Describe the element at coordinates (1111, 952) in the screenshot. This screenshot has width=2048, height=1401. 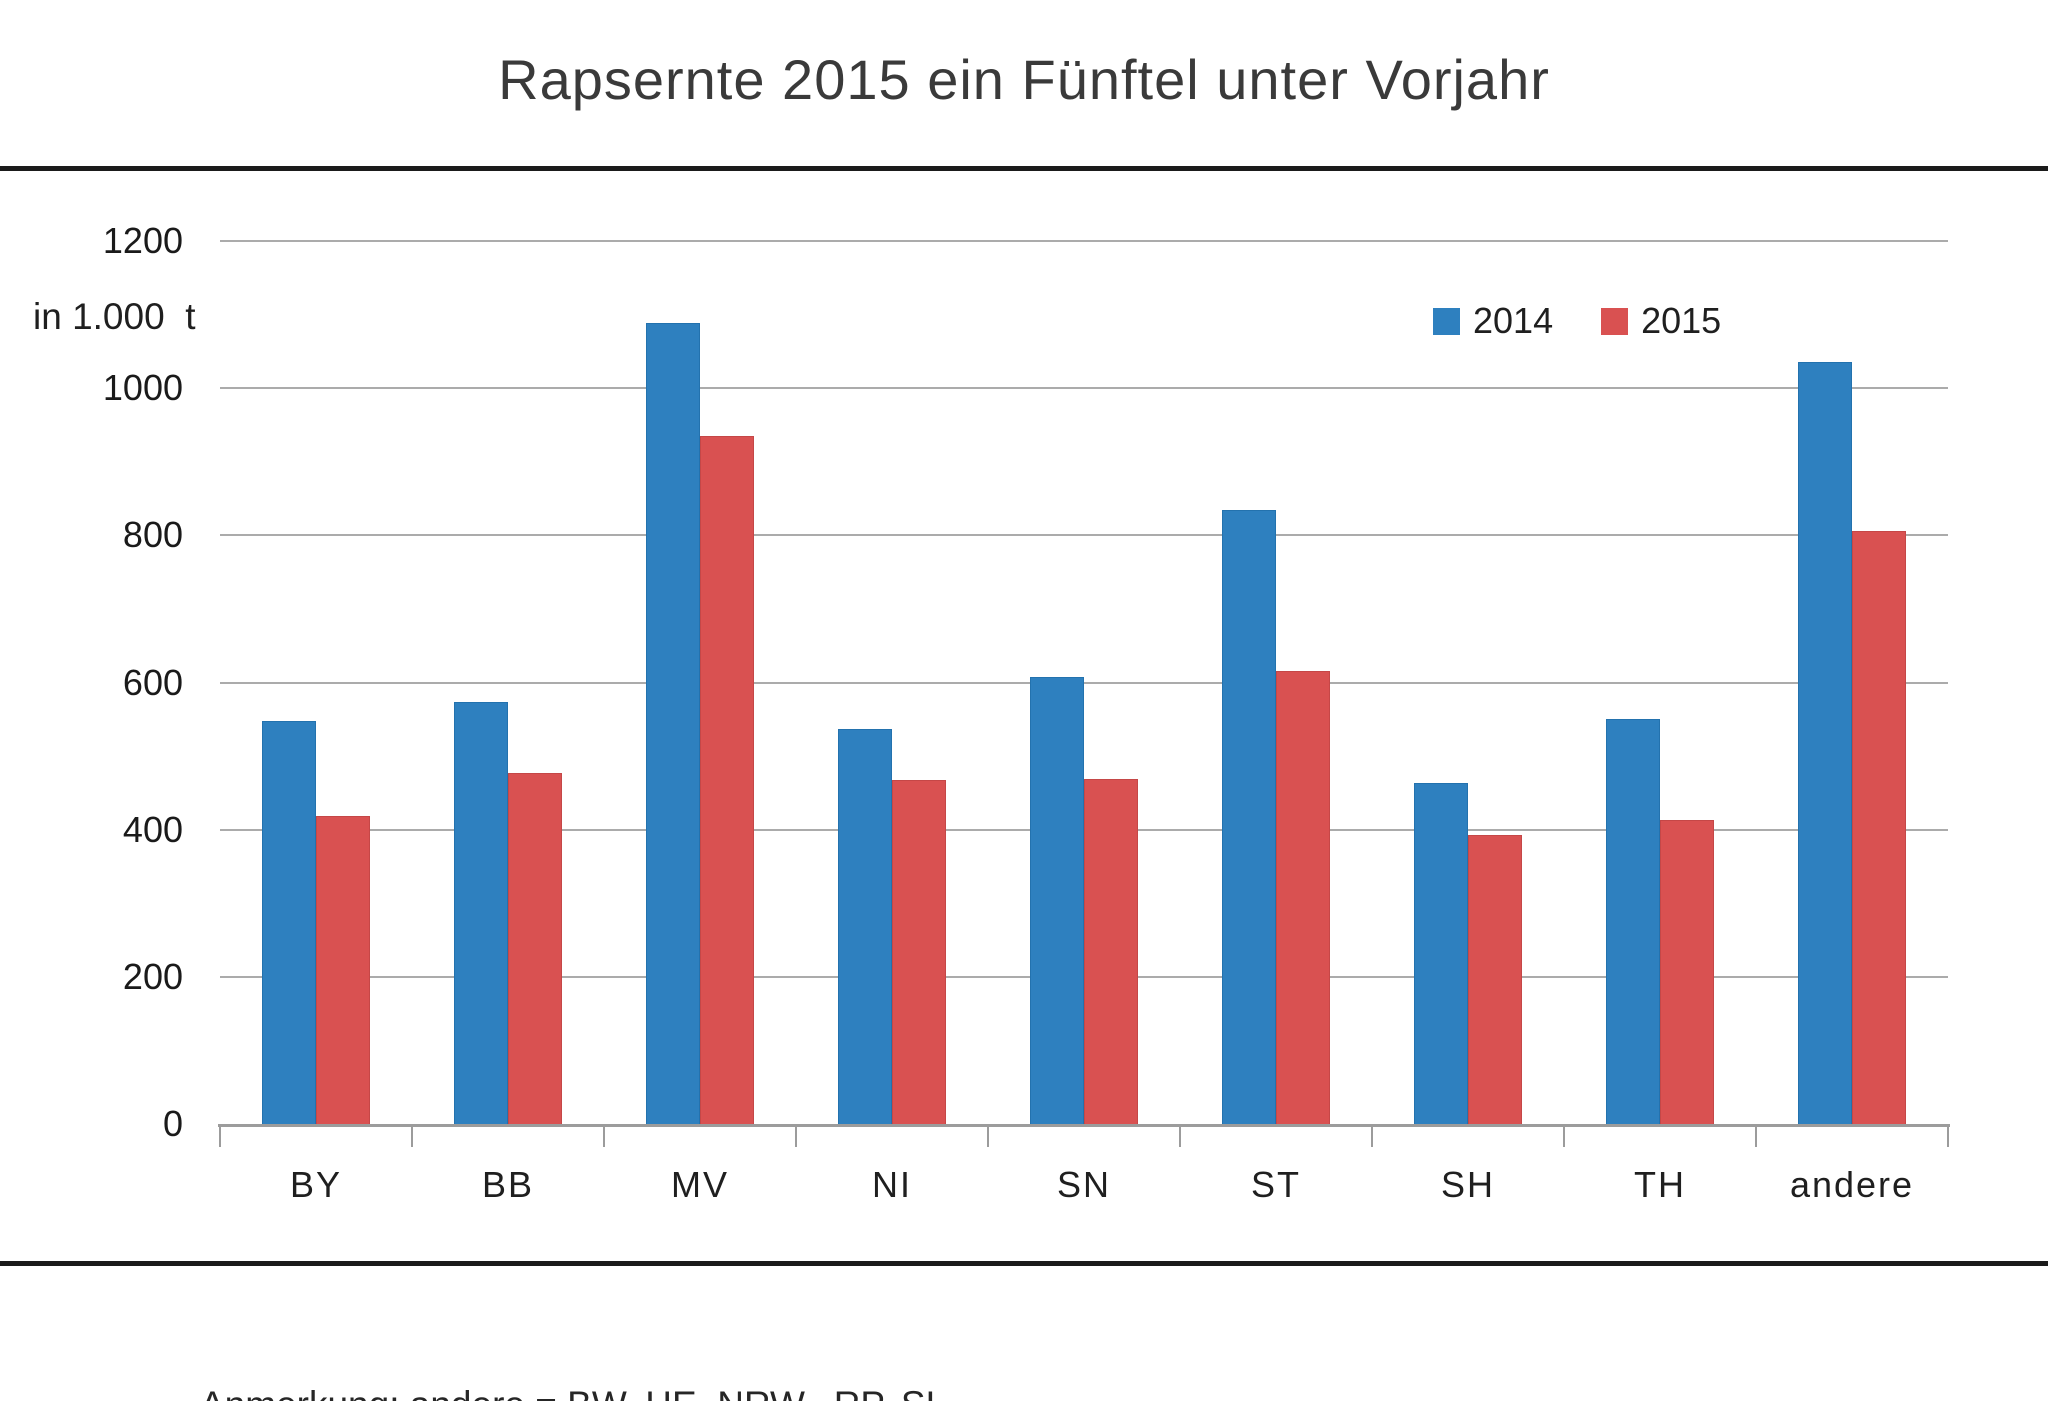
I see `bar-2015-SN` at that location.